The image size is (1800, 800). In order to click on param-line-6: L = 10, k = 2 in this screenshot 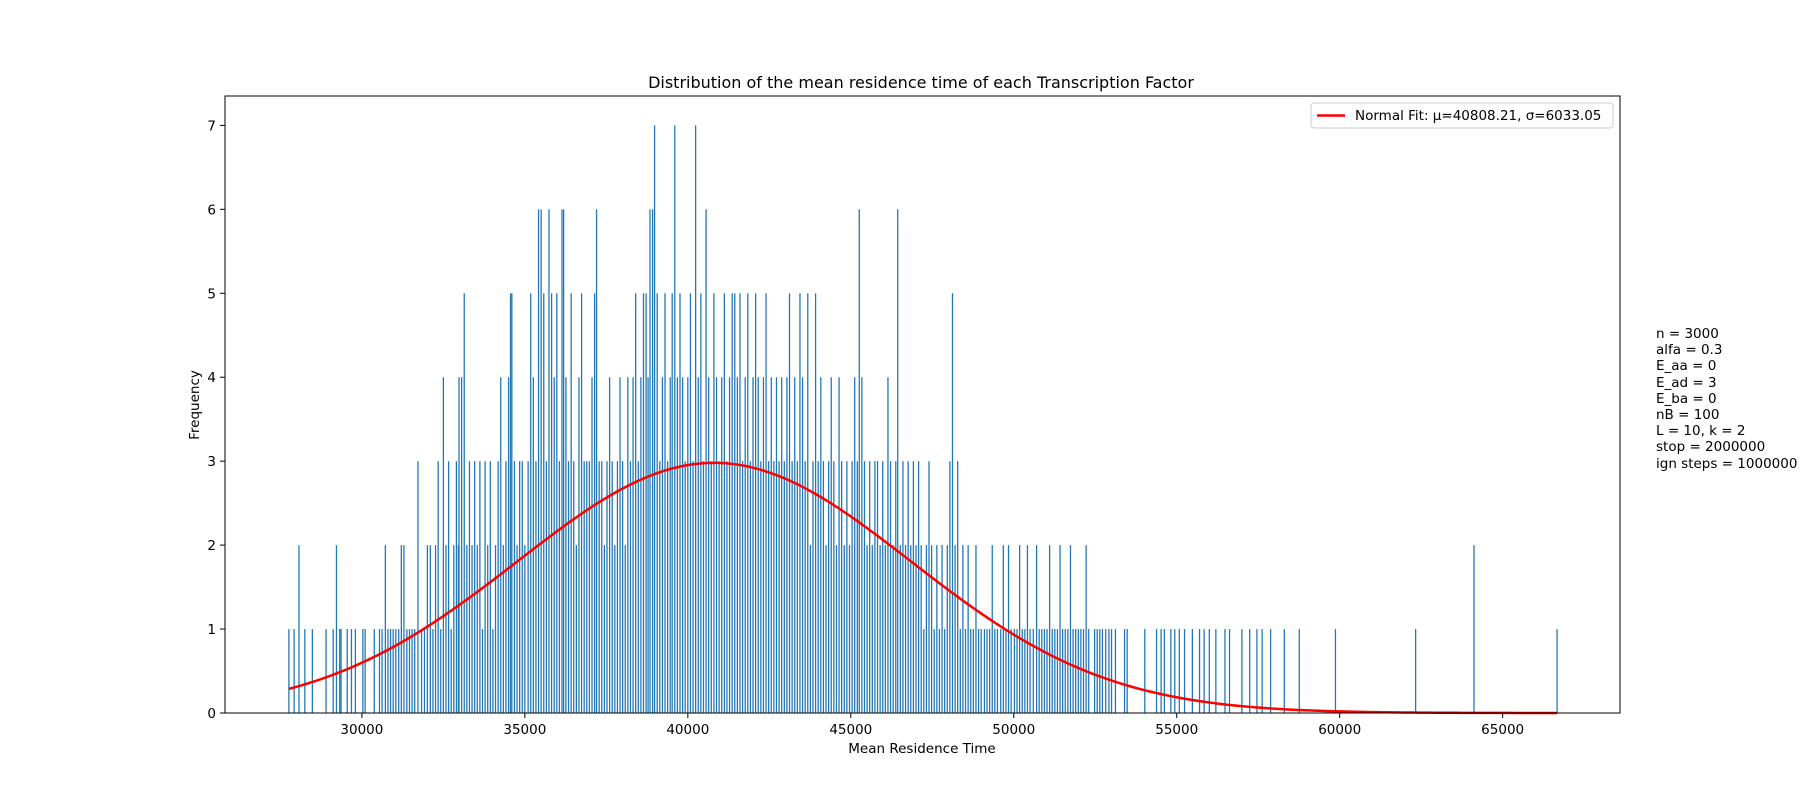, I will do `click(1701, 431)`.